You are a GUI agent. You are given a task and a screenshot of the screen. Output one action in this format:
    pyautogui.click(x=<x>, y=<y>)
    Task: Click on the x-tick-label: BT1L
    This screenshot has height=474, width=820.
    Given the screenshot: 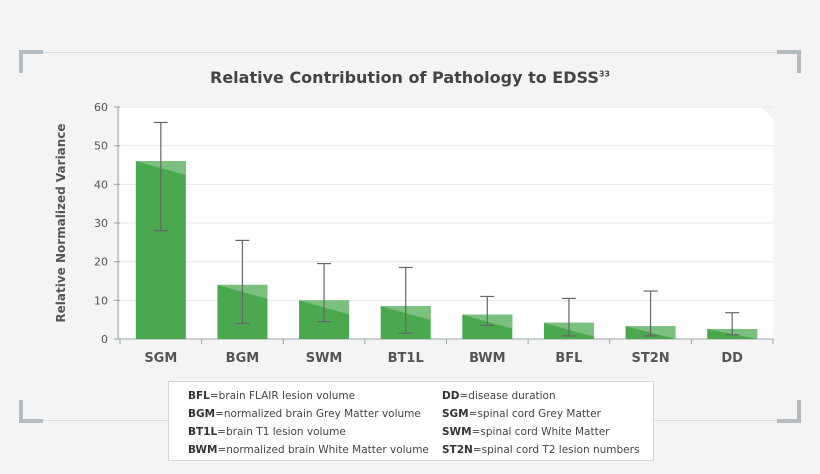 What is the action you would take?
    pyautogui.click(x=406, y=358)
    